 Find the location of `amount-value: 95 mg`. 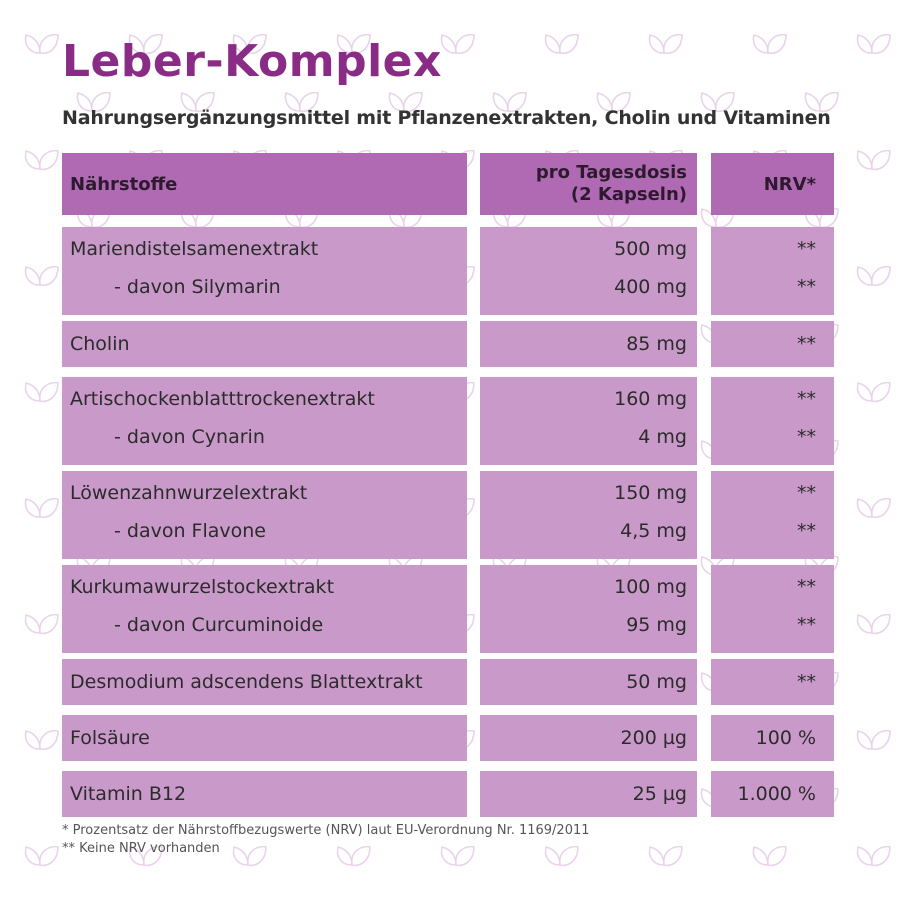

amount-value: 95 mg is located at coordinates (656, 625).